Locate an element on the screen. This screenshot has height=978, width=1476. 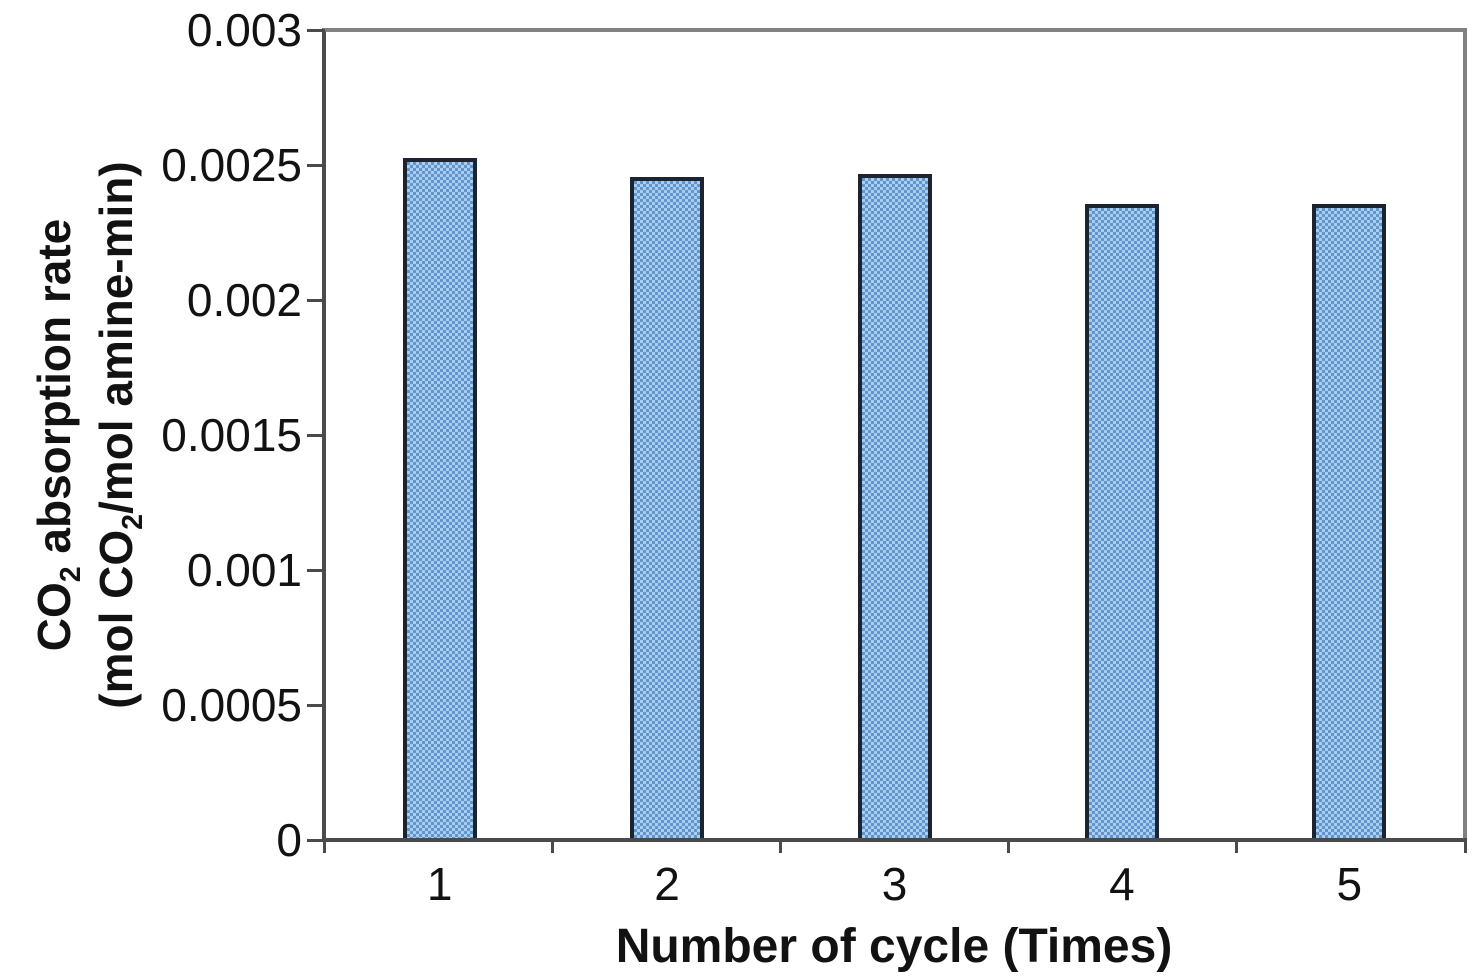
x-category-label-4: 4 is located at coordinates (1122, 884).